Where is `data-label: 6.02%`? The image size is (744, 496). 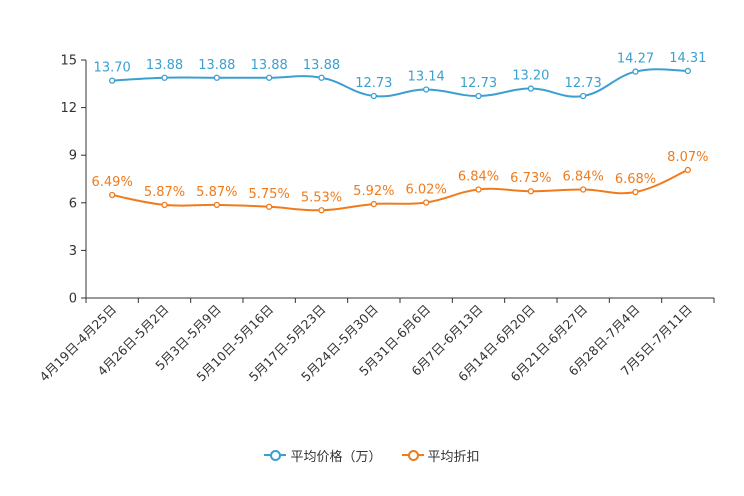 data-label: 6.02% is located at coordinates (426, 189).